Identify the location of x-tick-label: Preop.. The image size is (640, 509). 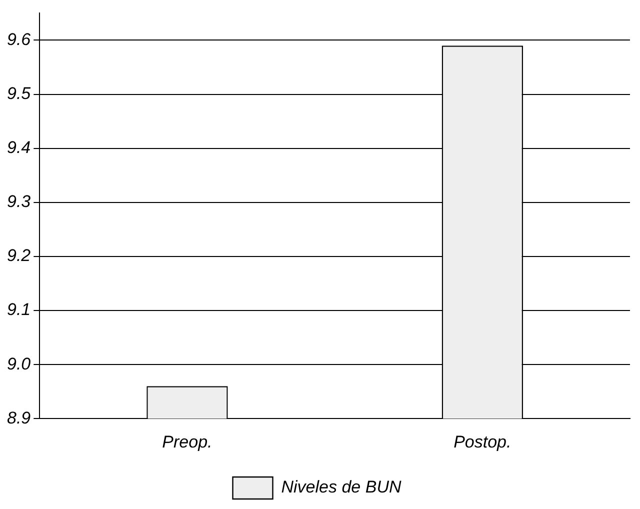
(187, 442).